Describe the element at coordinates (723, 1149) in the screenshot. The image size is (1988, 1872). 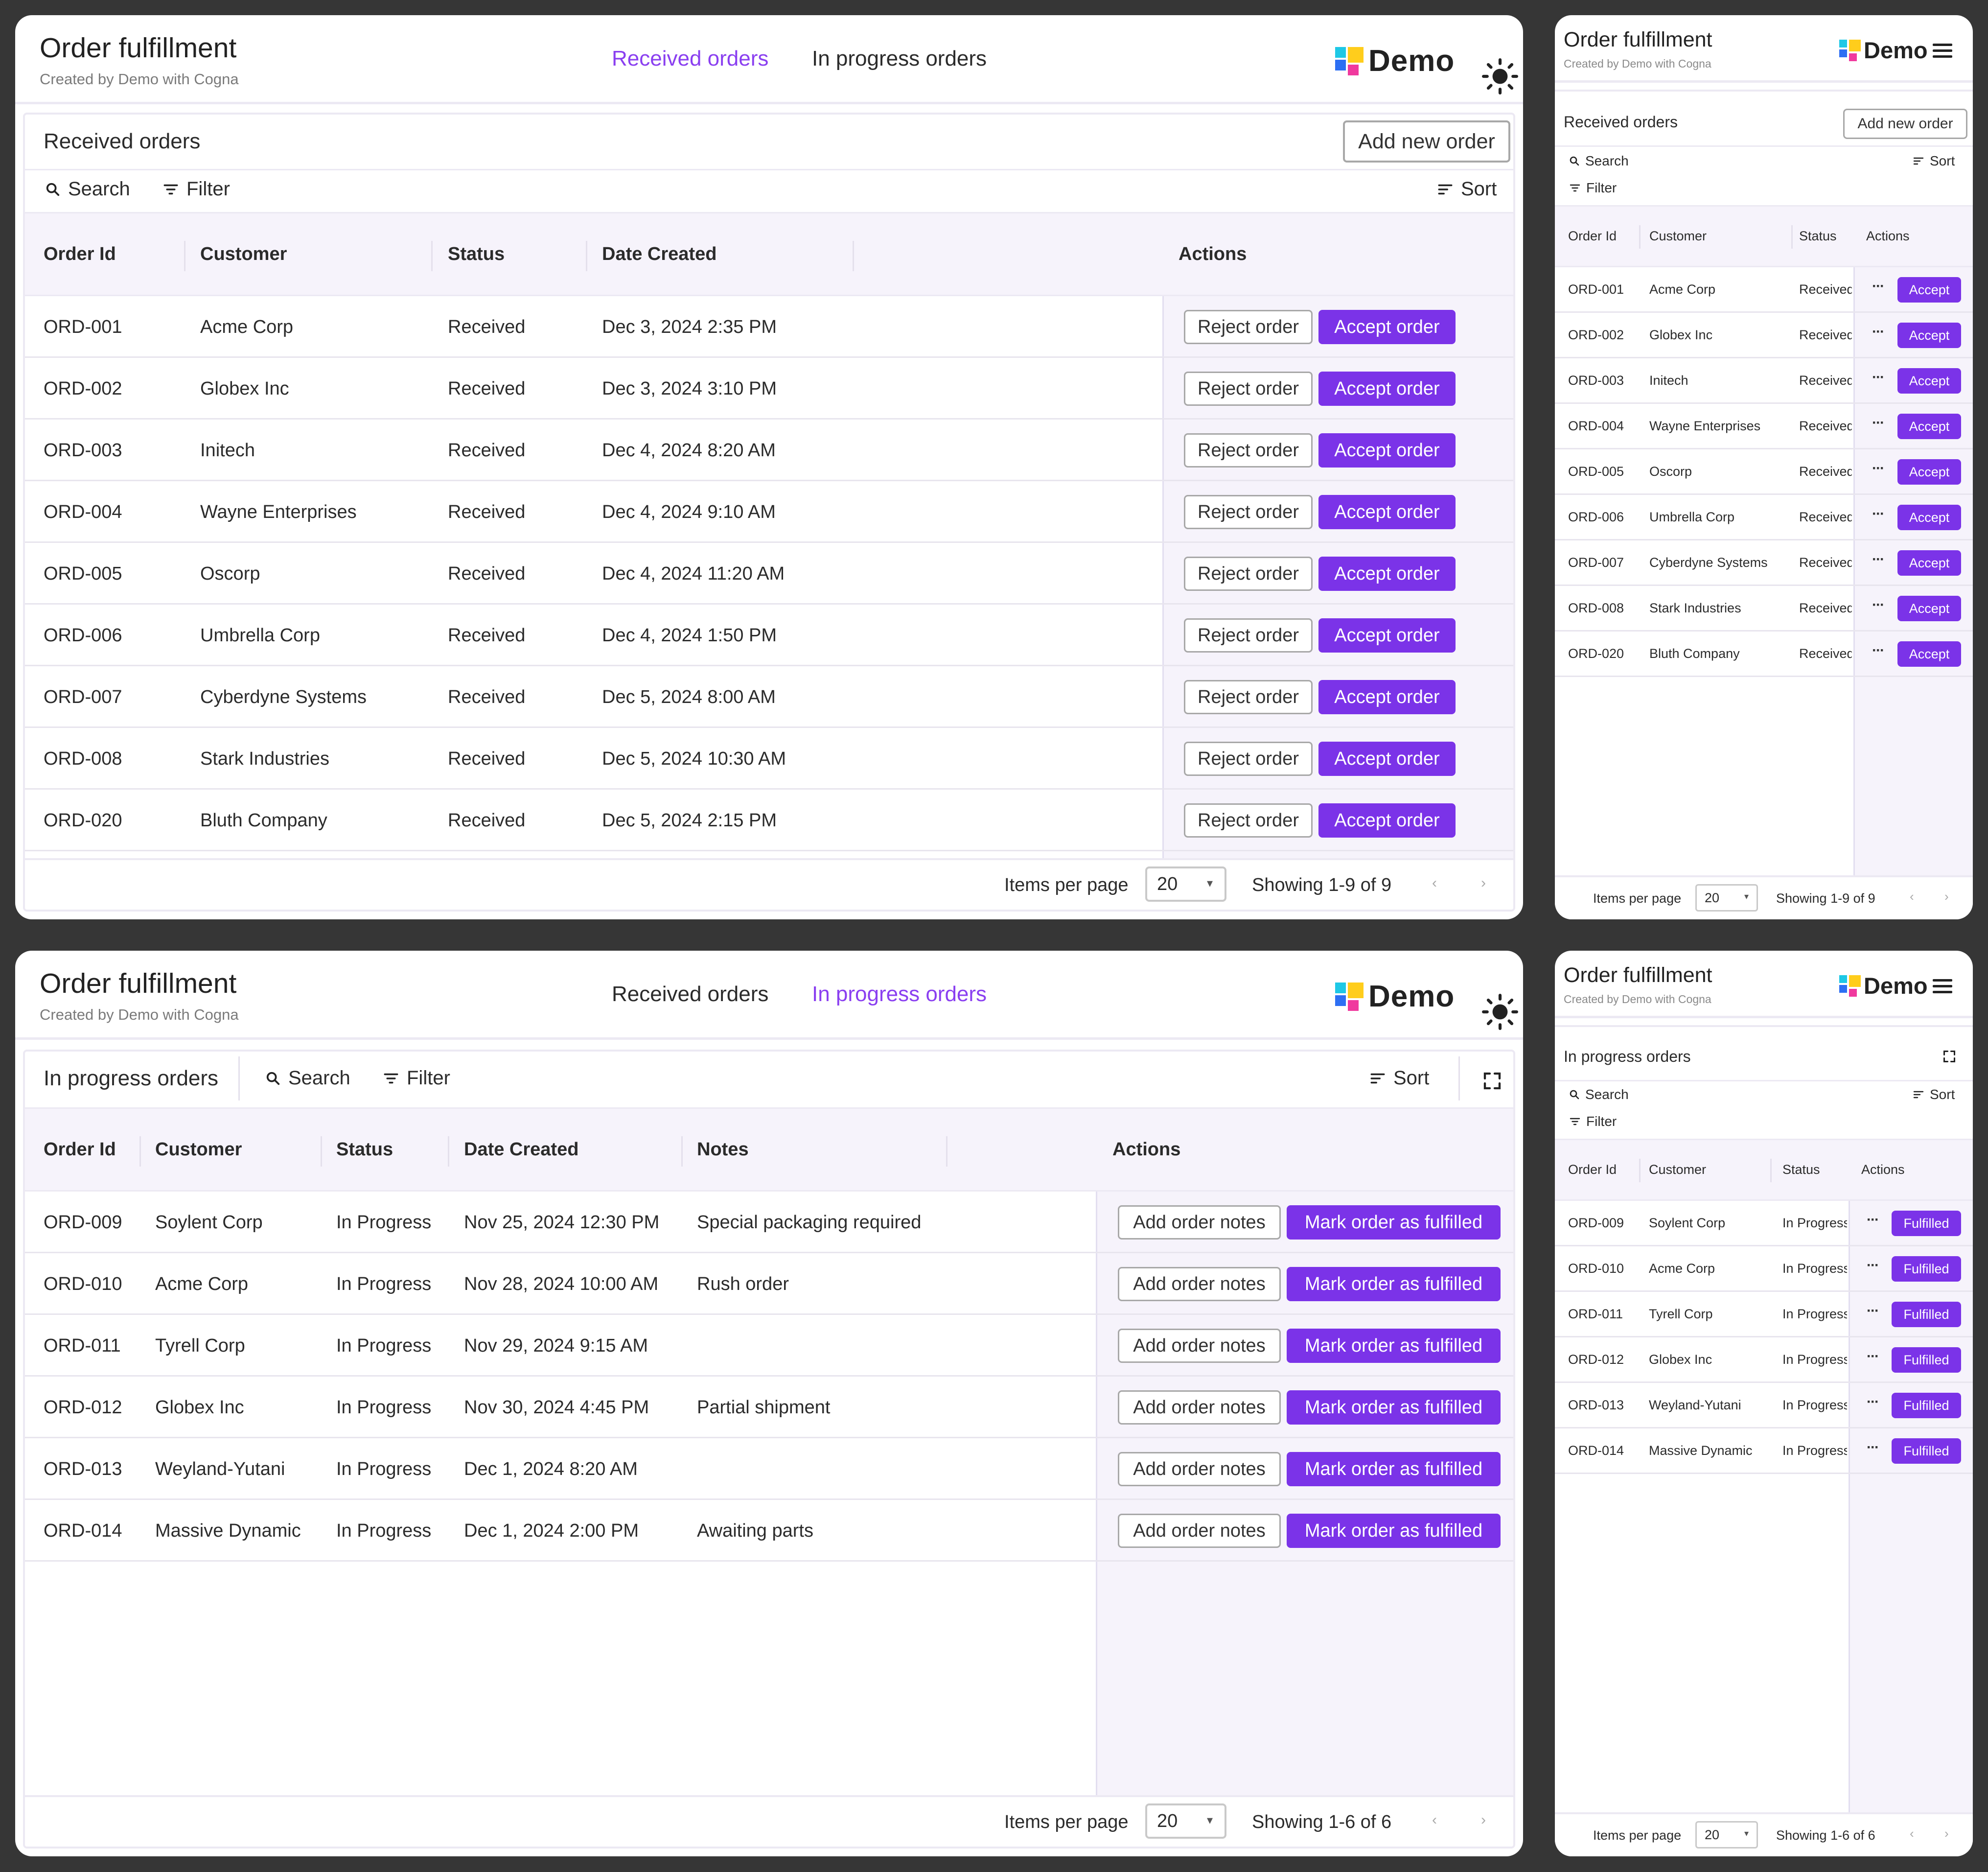
I see `column-header-notes: Notes` at that location.